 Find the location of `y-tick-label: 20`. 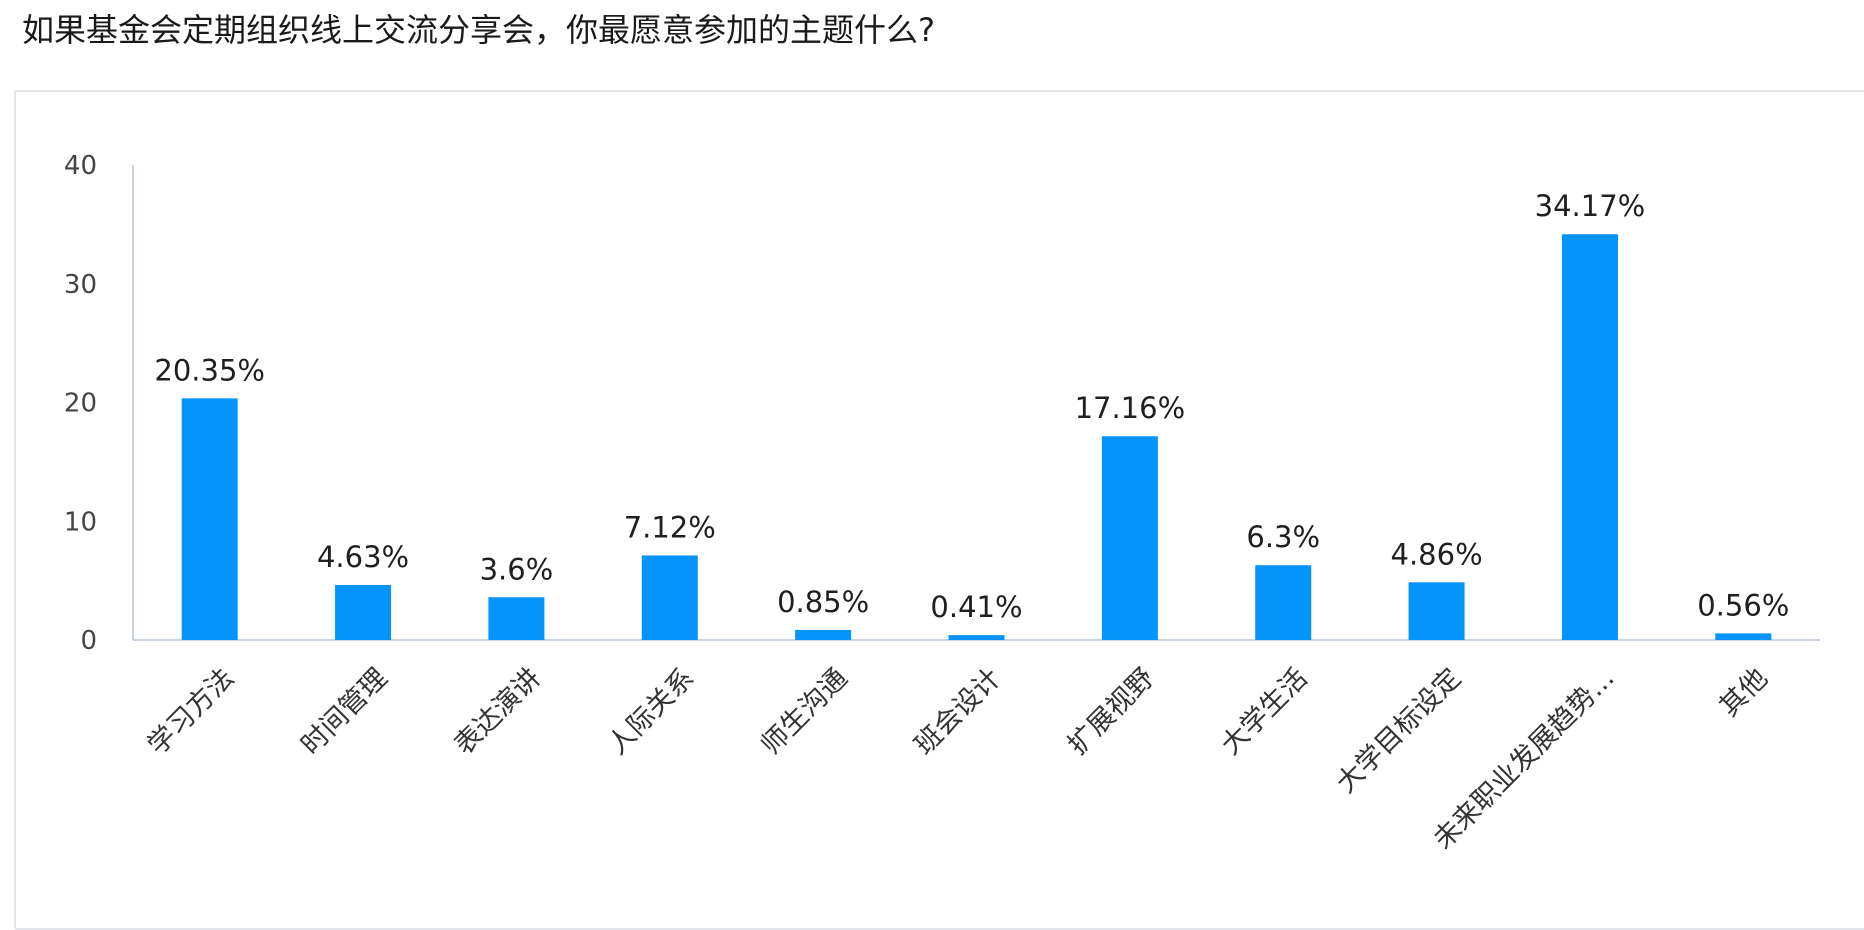

y-tick-label: 20 is located at coordinates (80, 404).